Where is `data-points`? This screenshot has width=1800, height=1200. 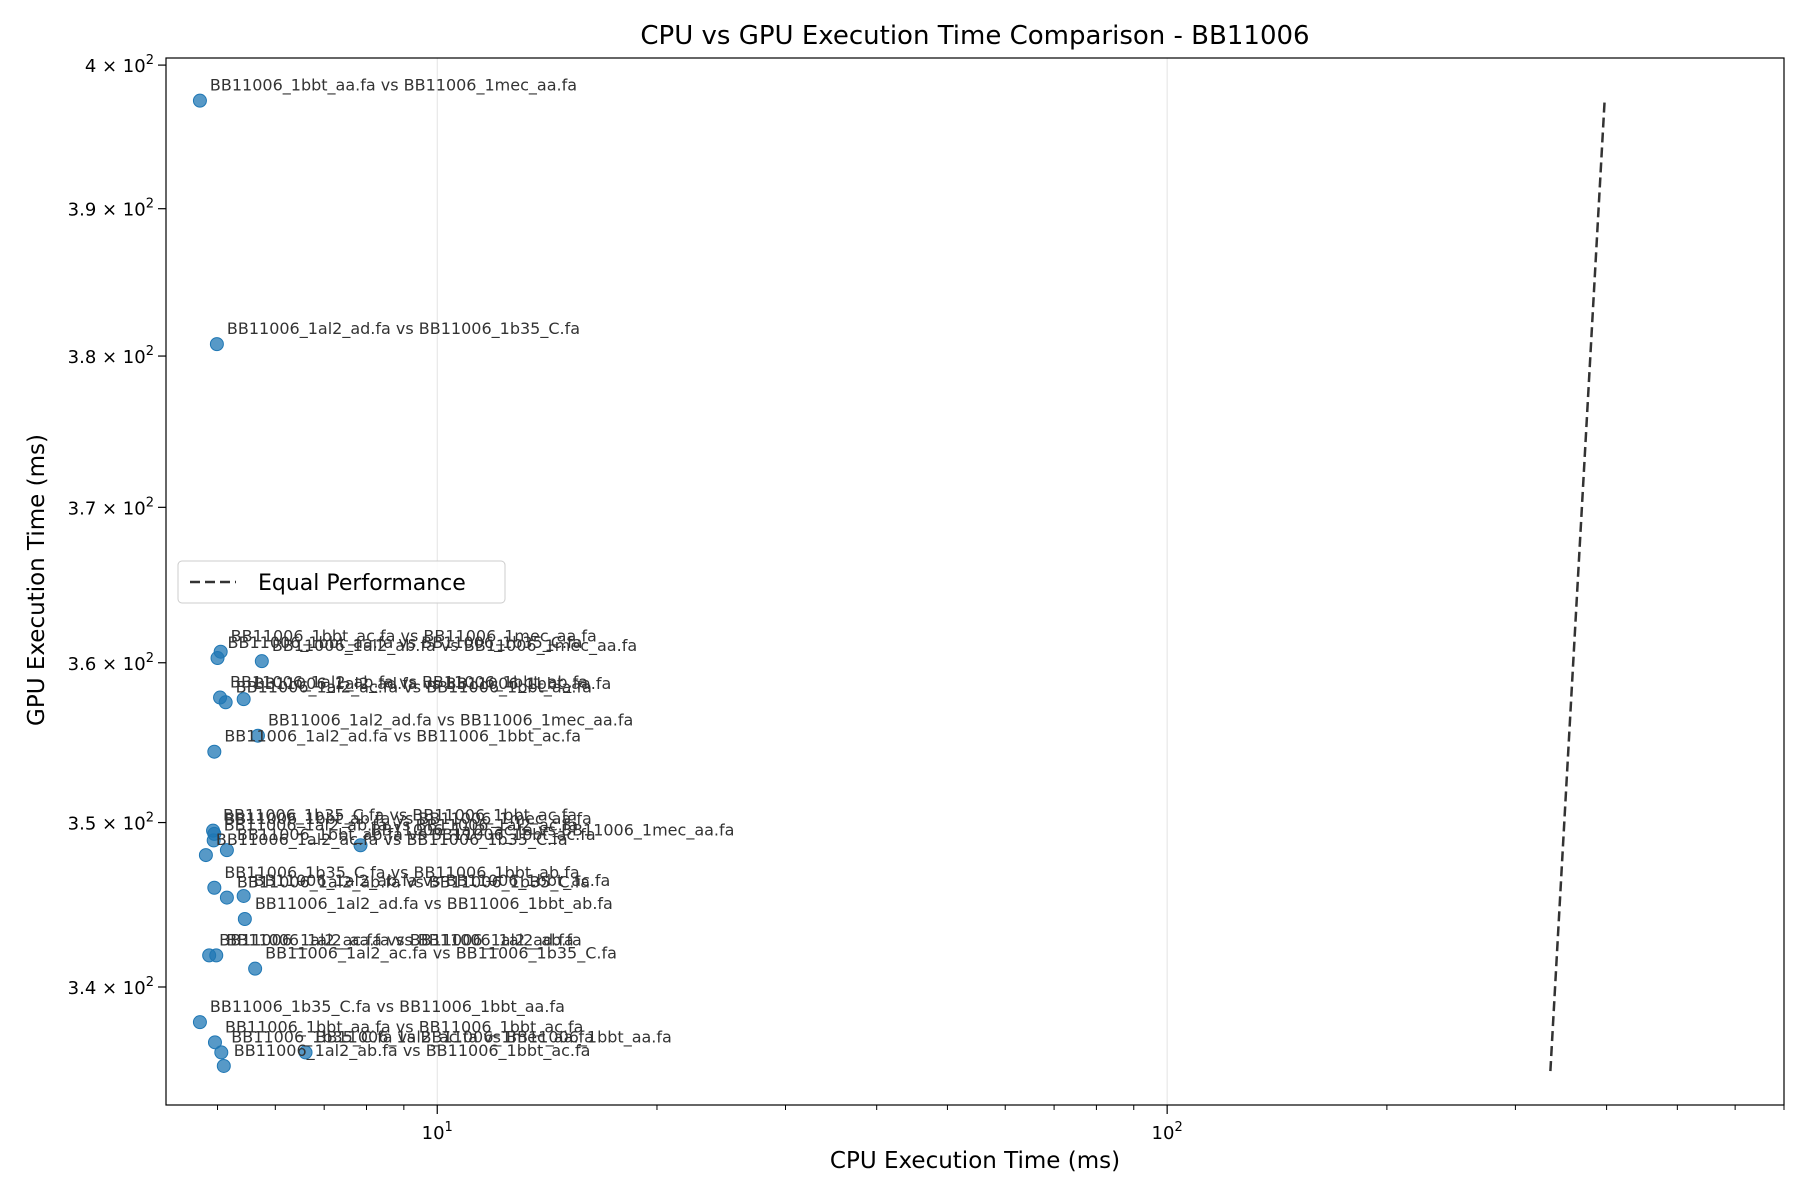 data-points is located at coordinates (280, 583).